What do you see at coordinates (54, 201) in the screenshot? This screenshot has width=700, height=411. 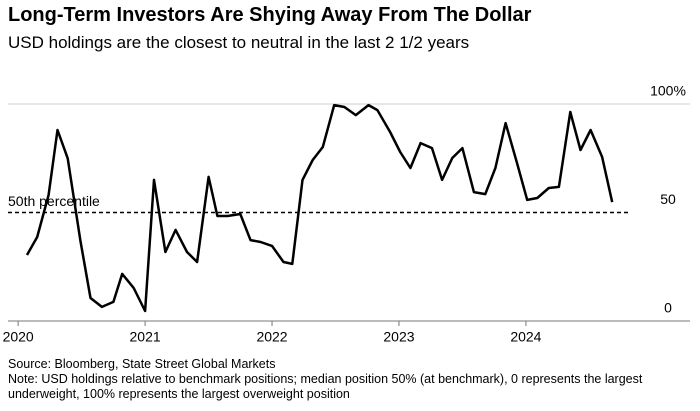 I see `reference-label: 50th percentile` at bounding box center [54, 201].